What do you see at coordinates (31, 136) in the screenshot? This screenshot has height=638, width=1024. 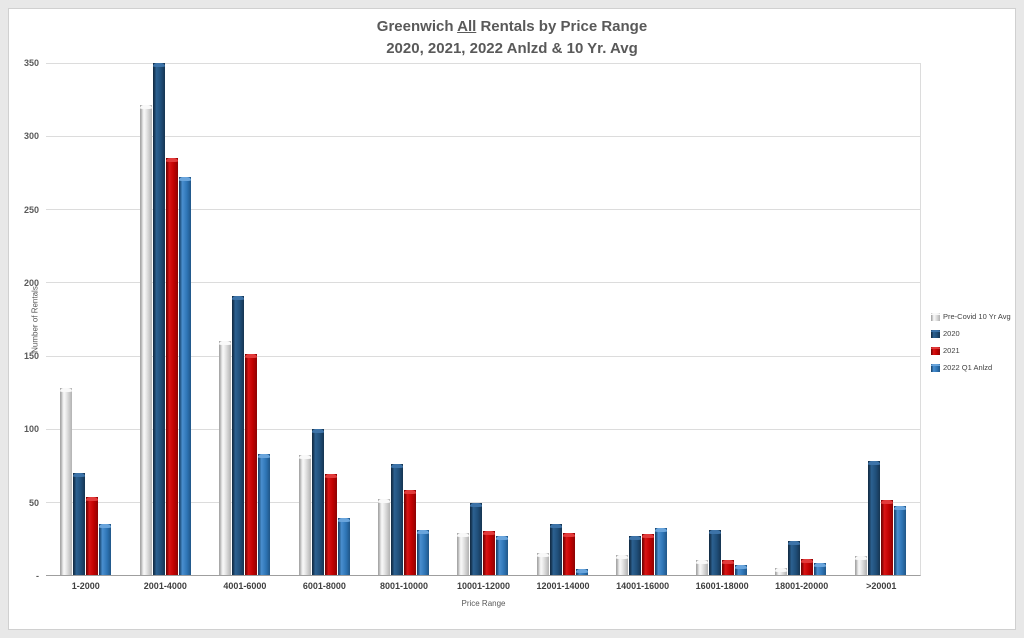 I see `y-tick-label: 300` at bounding box center [31, 136].